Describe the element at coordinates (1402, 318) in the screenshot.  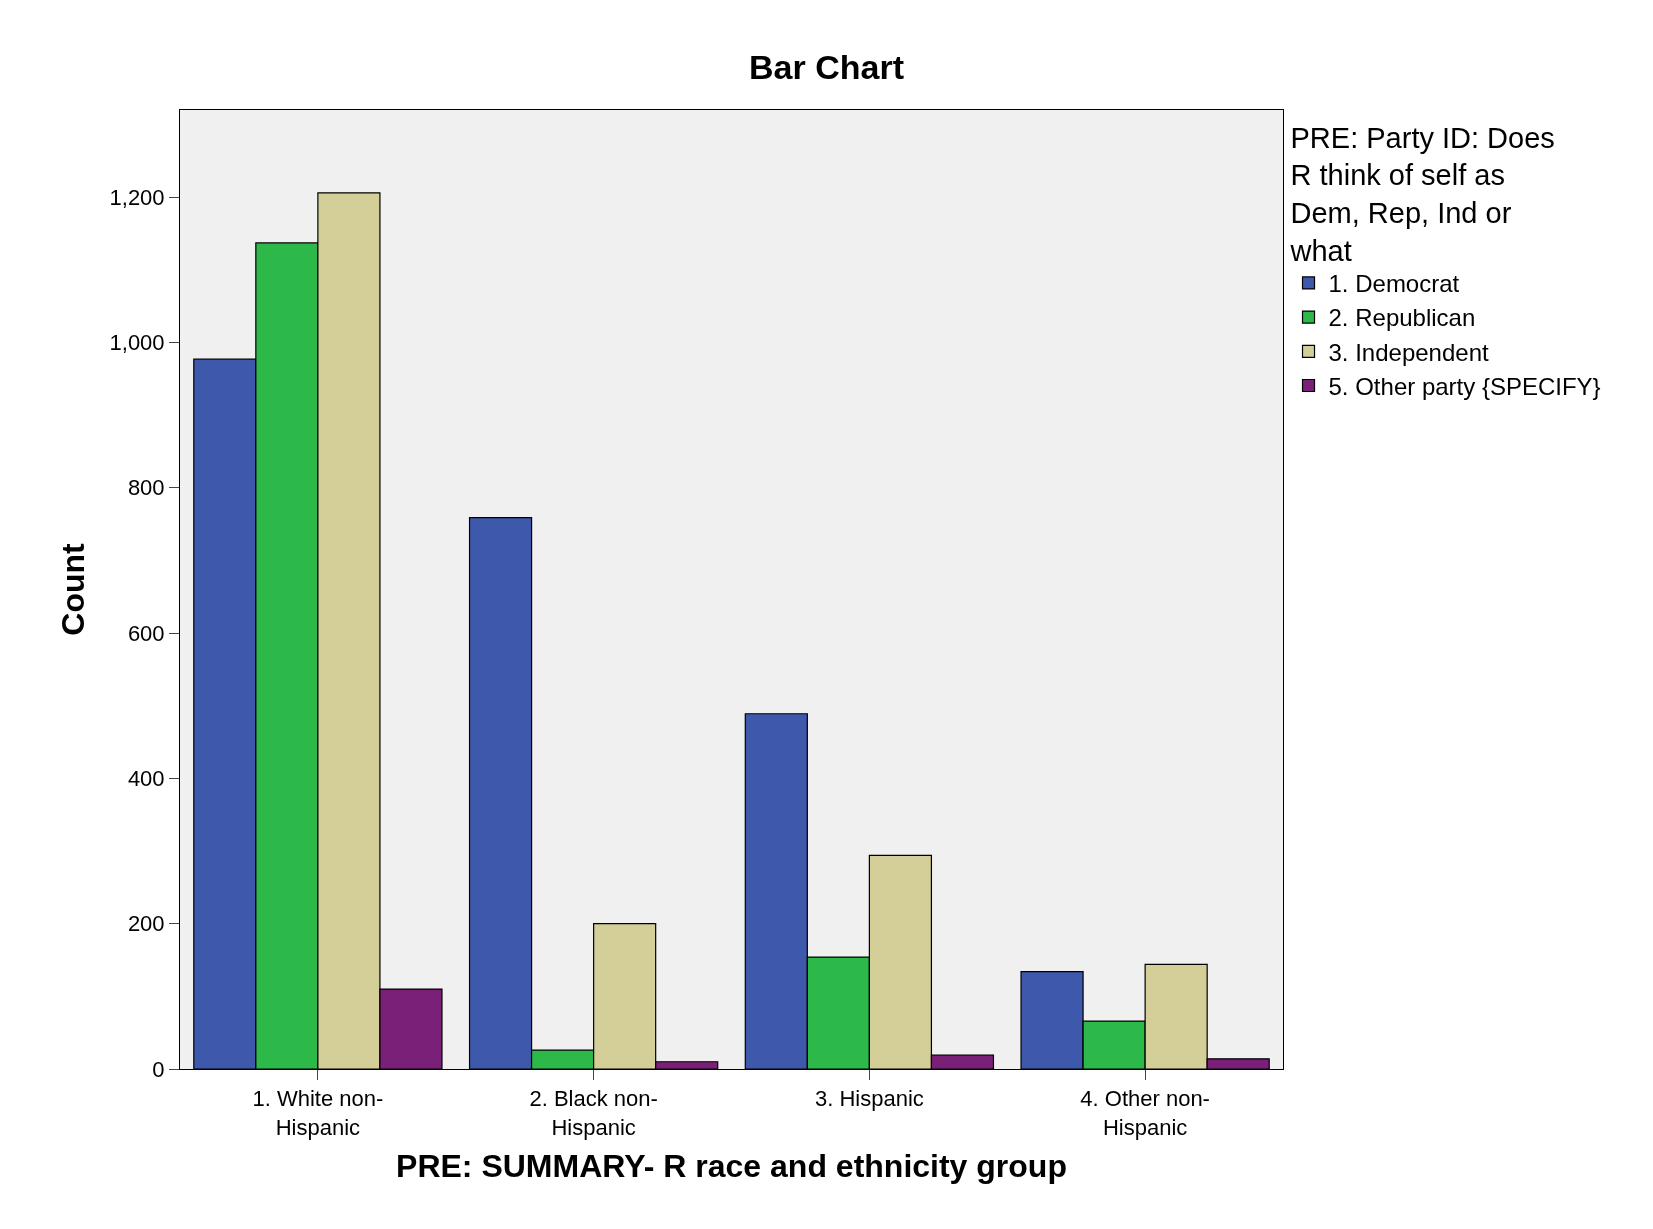
I see `legend-label: 2. Republican` at that location.